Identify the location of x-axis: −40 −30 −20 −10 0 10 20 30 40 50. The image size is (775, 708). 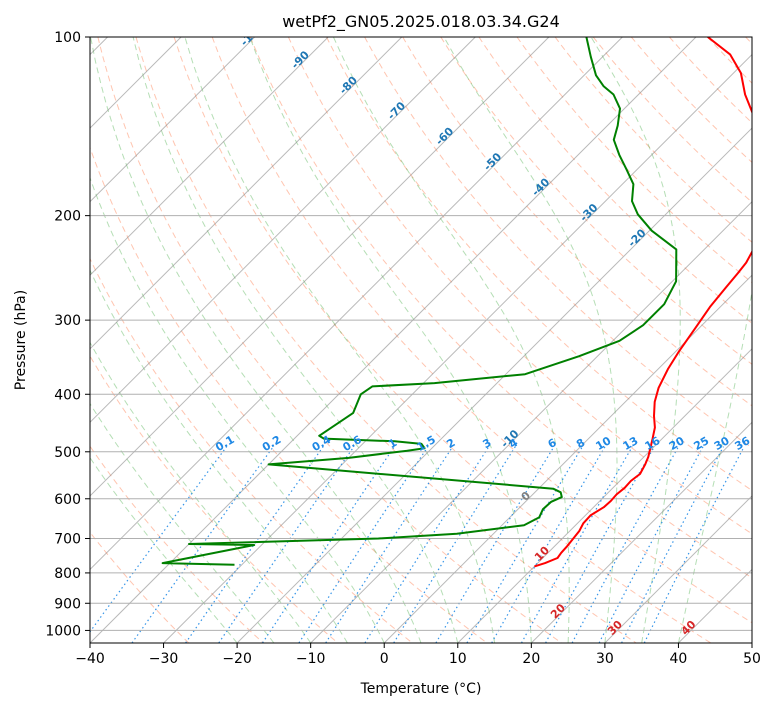
(418, 655).